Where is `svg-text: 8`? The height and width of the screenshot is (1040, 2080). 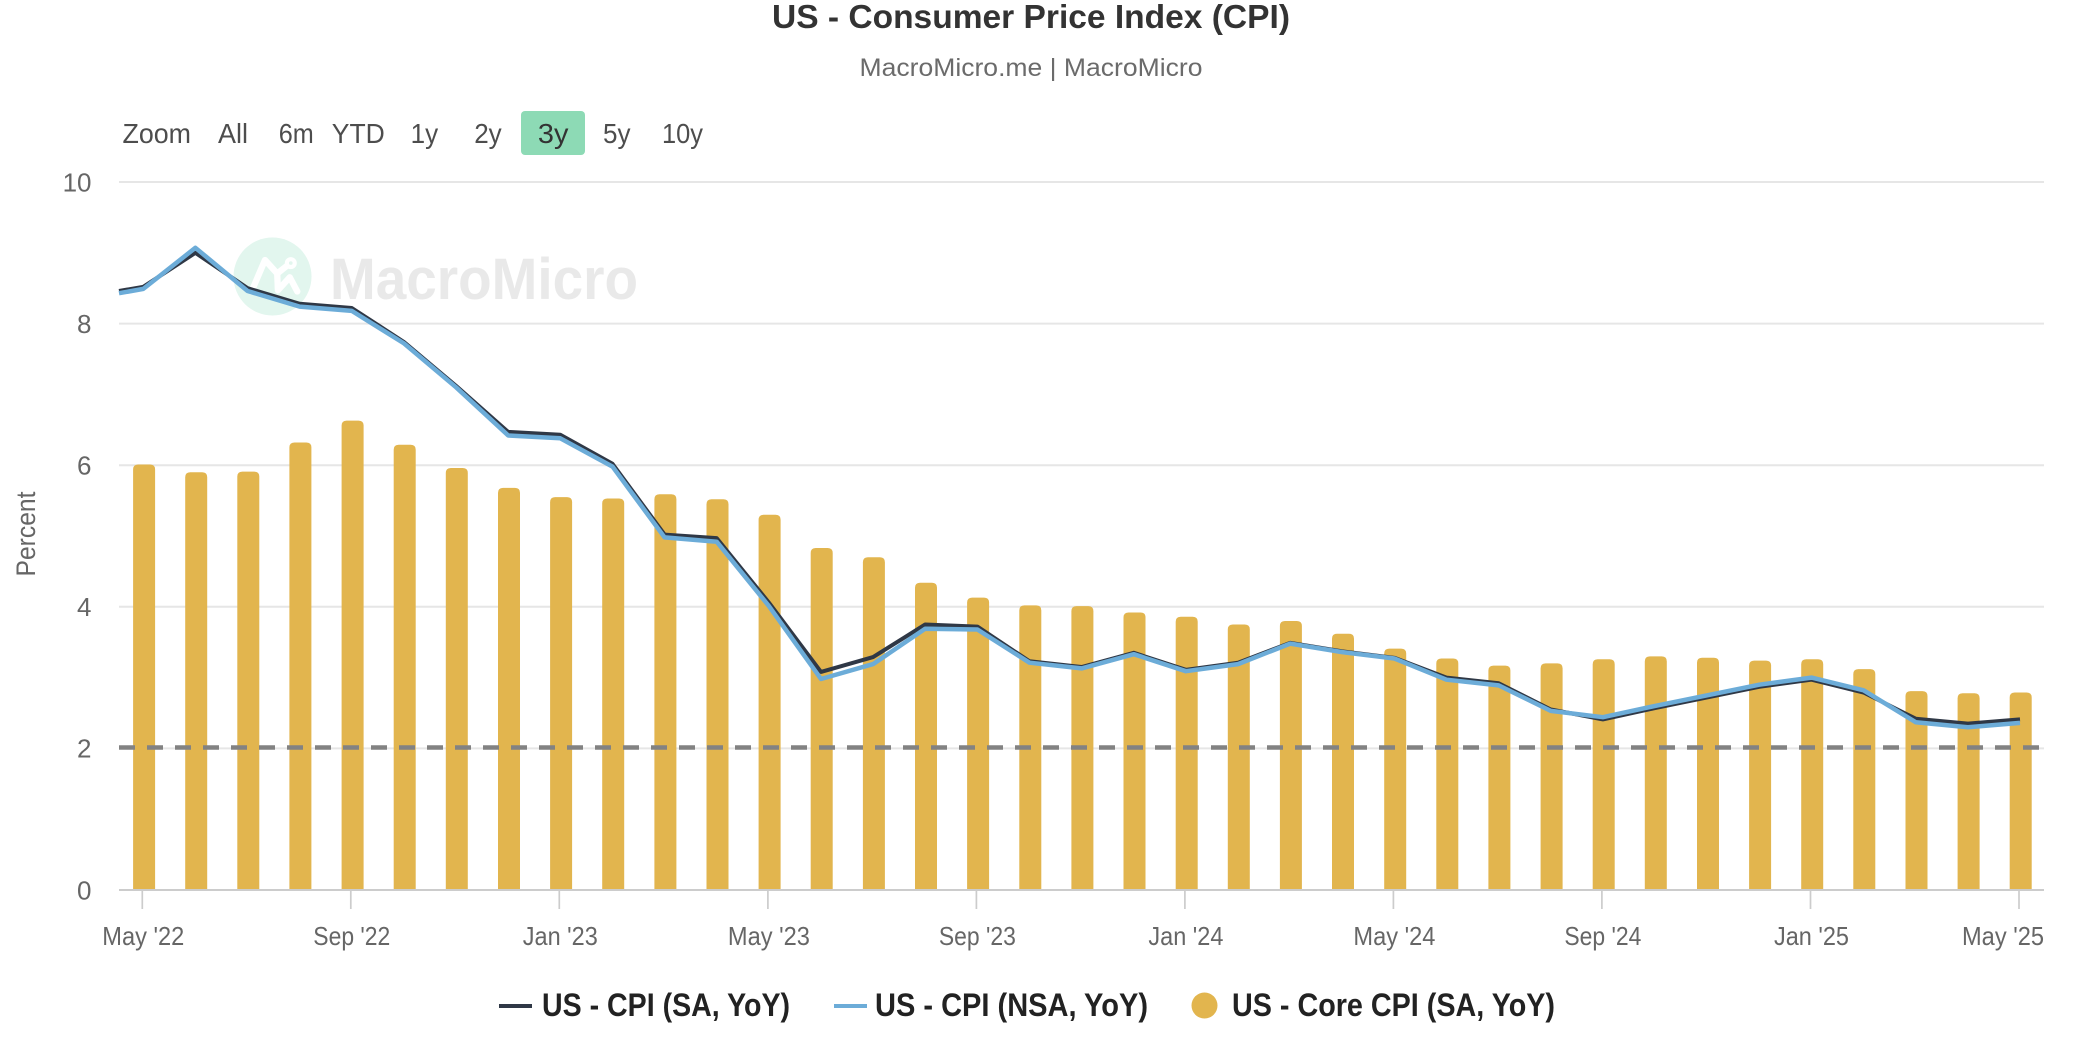
svg-text: 8 is located at coordinates (84, 324).